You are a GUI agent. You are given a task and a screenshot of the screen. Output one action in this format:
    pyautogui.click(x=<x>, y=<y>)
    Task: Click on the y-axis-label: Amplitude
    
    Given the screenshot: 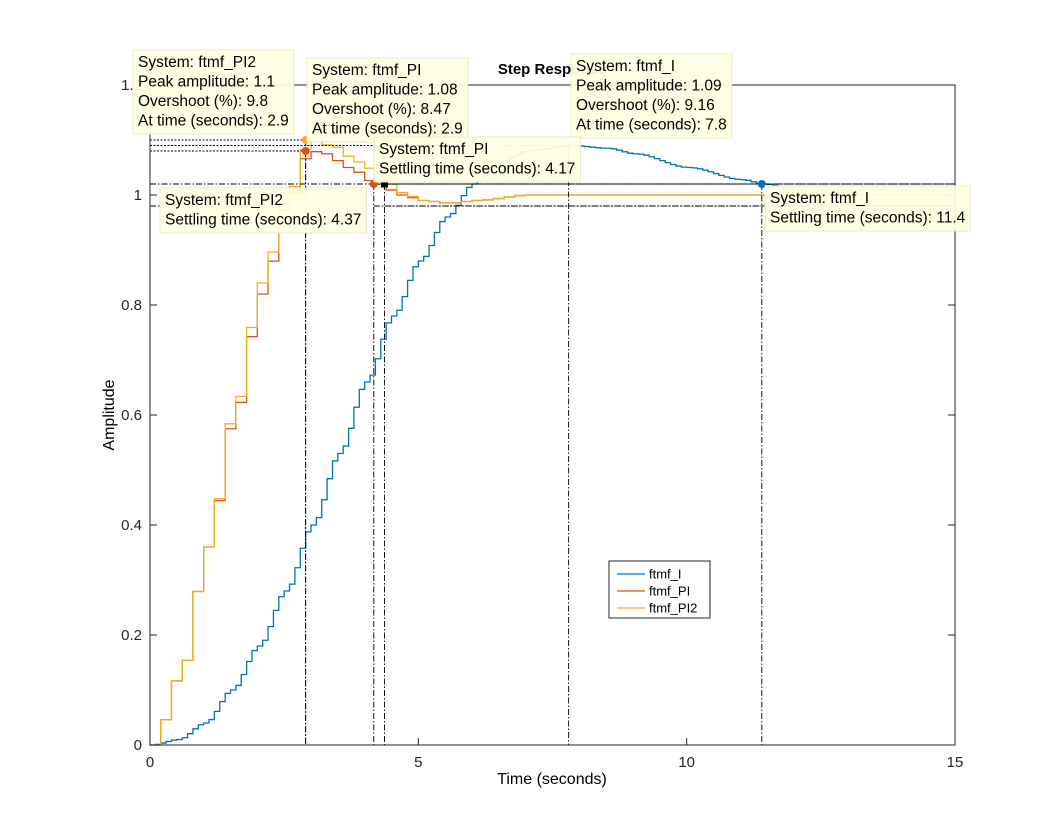 What is the action you would take?
    pyautogui.click(x=109, y=414)
    